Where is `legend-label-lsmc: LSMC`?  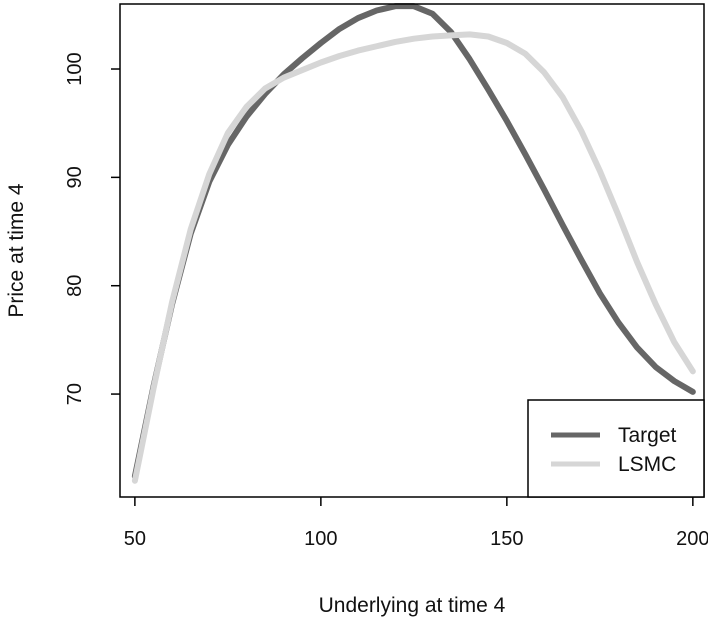 legend-label-lsmc: LSMC is located at coordinates (647, 464).